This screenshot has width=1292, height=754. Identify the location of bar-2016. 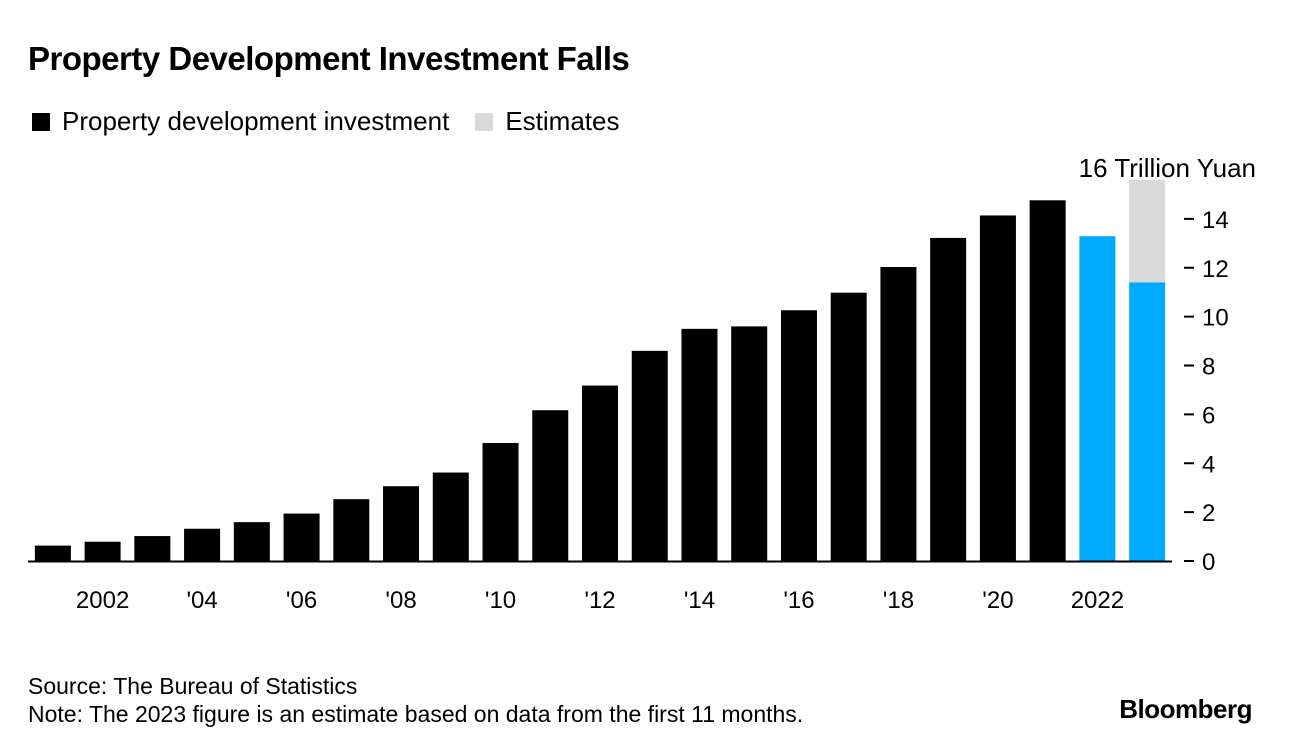
(798, 435).